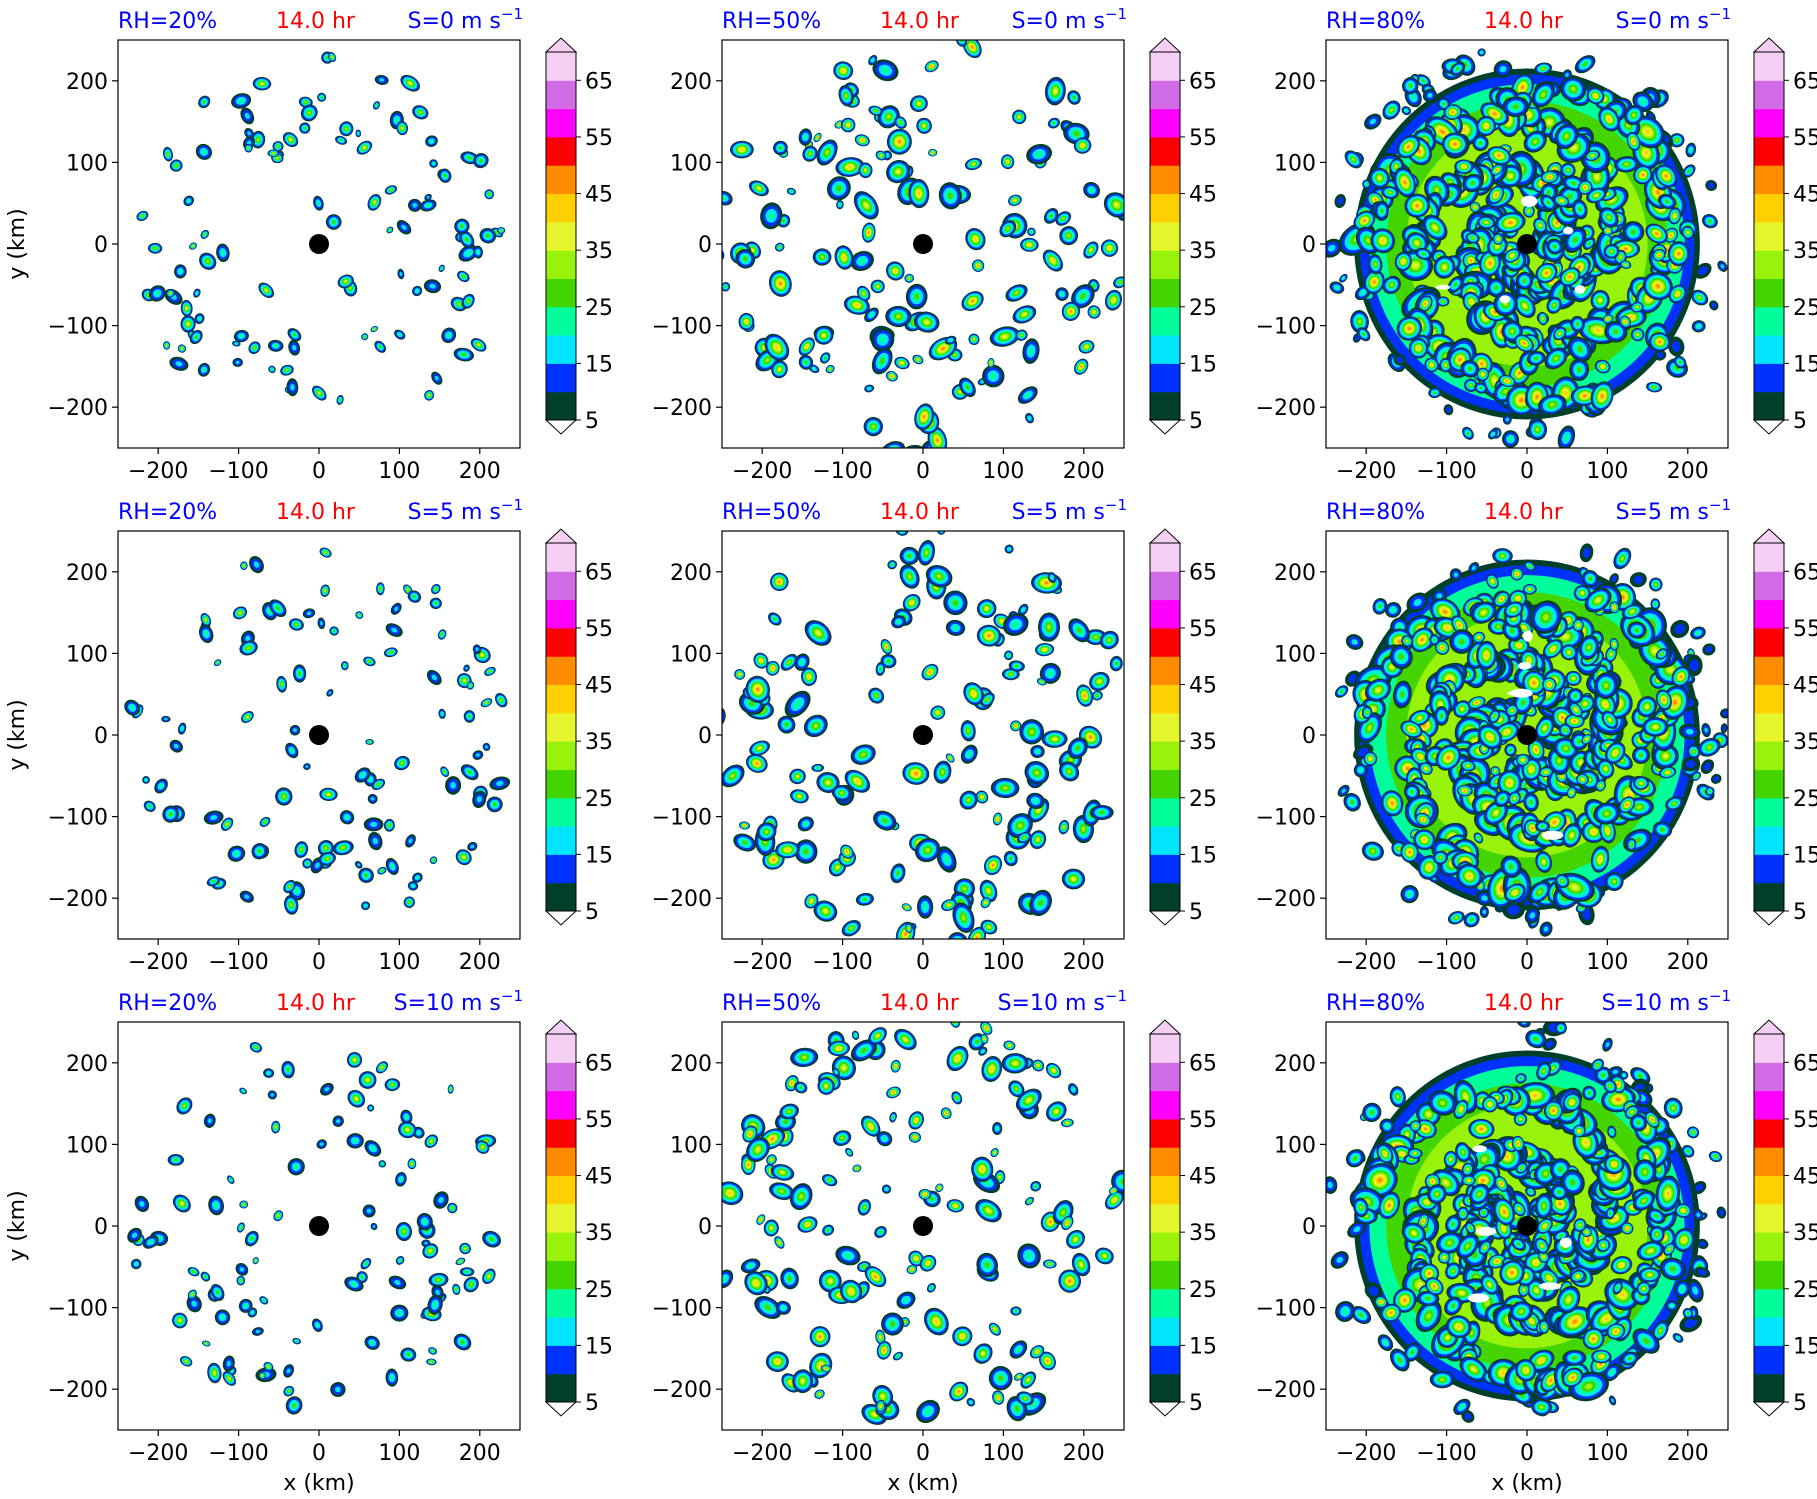 This screenshot has height=1499, width=1817. I want to click on x-tick-label: 0, so click(923, 471).